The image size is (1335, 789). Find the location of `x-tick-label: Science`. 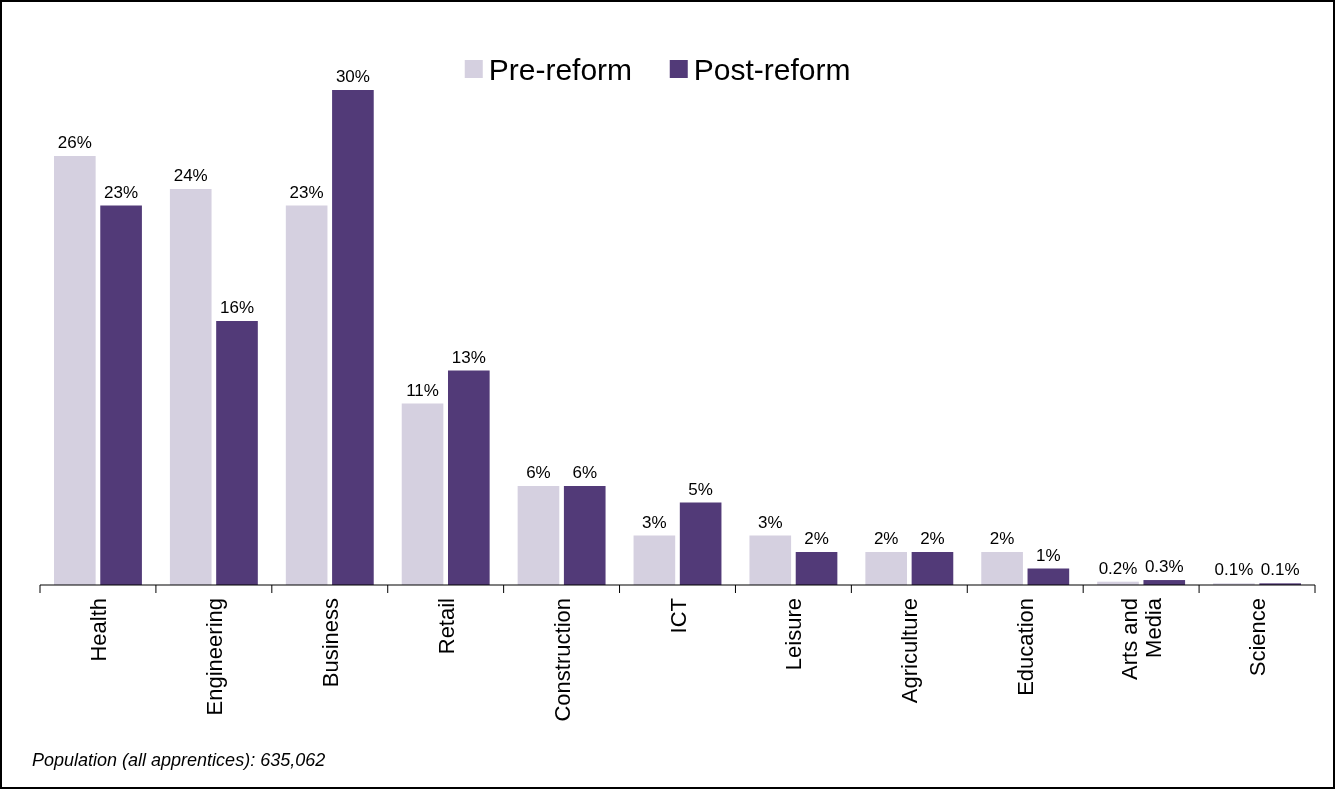

x-tick-label: Science is located at coordinates (1258, 637).